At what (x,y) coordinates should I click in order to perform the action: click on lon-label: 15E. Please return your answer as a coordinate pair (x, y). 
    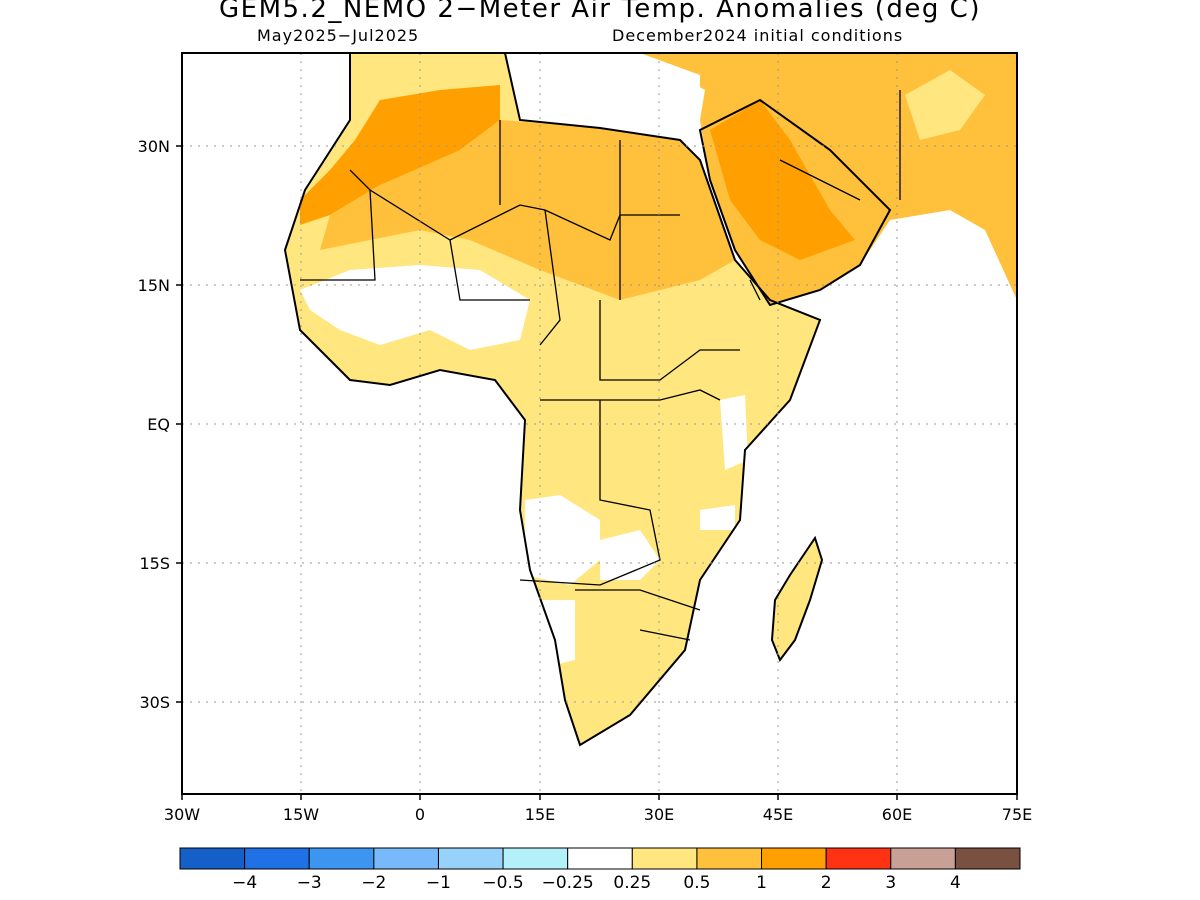
    Looking at the image, I should click on (540, 814).